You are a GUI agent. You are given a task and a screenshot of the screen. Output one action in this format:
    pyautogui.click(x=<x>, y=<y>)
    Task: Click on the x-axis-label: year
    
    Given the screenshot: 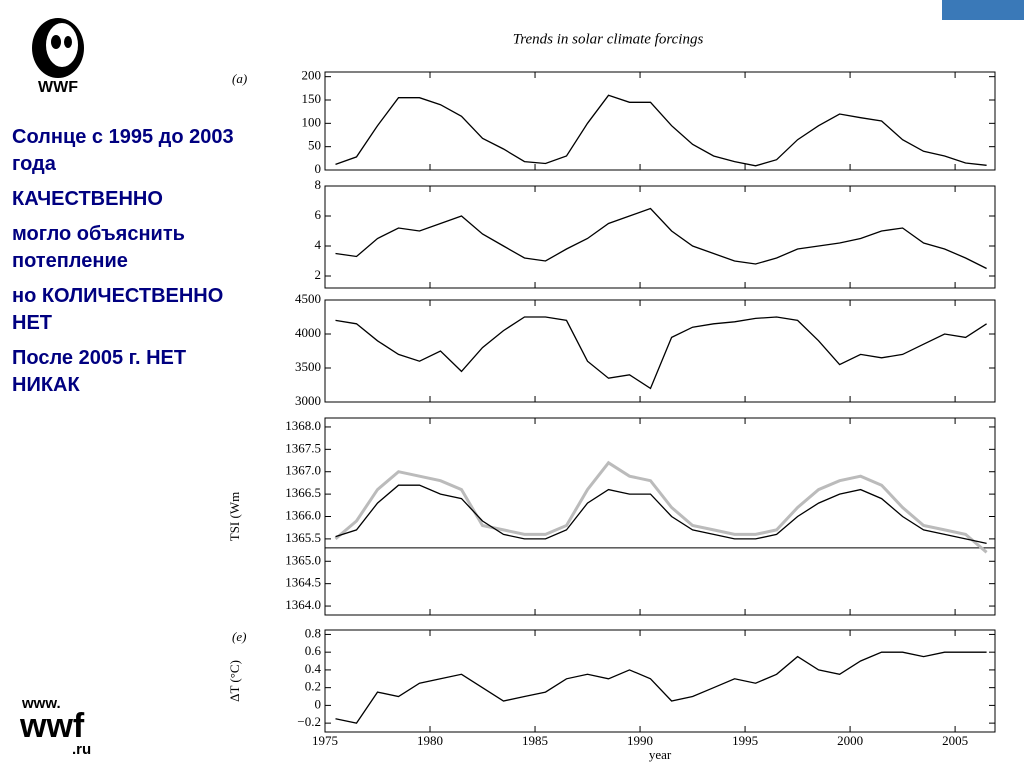 What is the action you would take?
    pyautogui.click(x=660, y=754)
    